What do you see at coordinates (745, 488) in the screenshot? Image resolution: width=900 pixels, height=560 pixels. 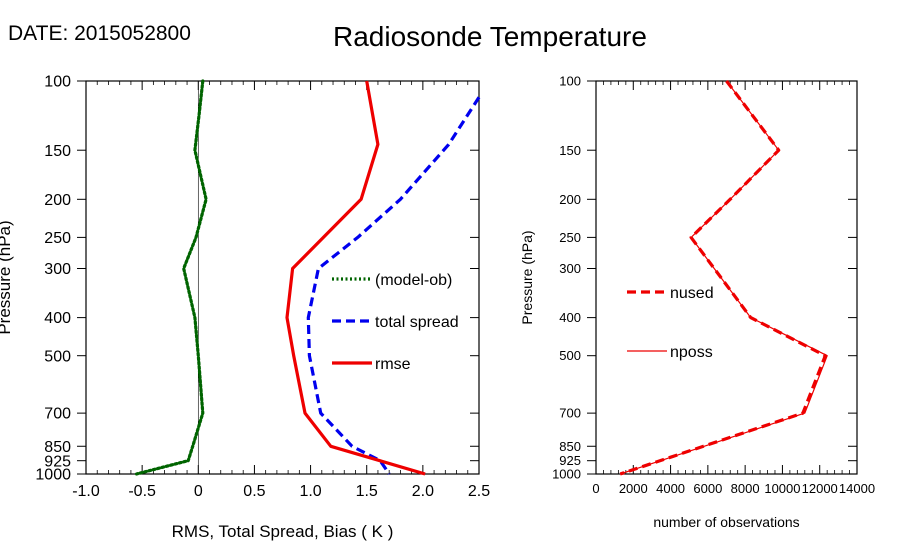 I see `x-tick-label: 8000` at bounding box center [745, 488].